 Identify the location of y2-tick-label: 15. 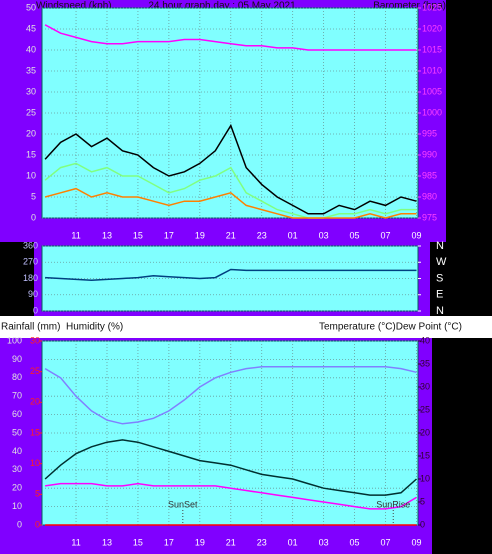
(425, 455).